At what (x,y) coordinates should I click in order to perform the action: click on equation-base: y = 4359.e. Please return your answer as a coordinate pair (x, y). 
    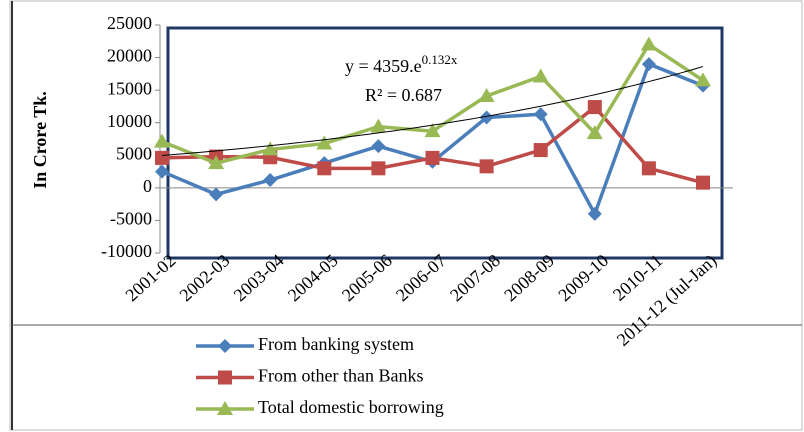
    Looking at the image, I should click on (383, 66).